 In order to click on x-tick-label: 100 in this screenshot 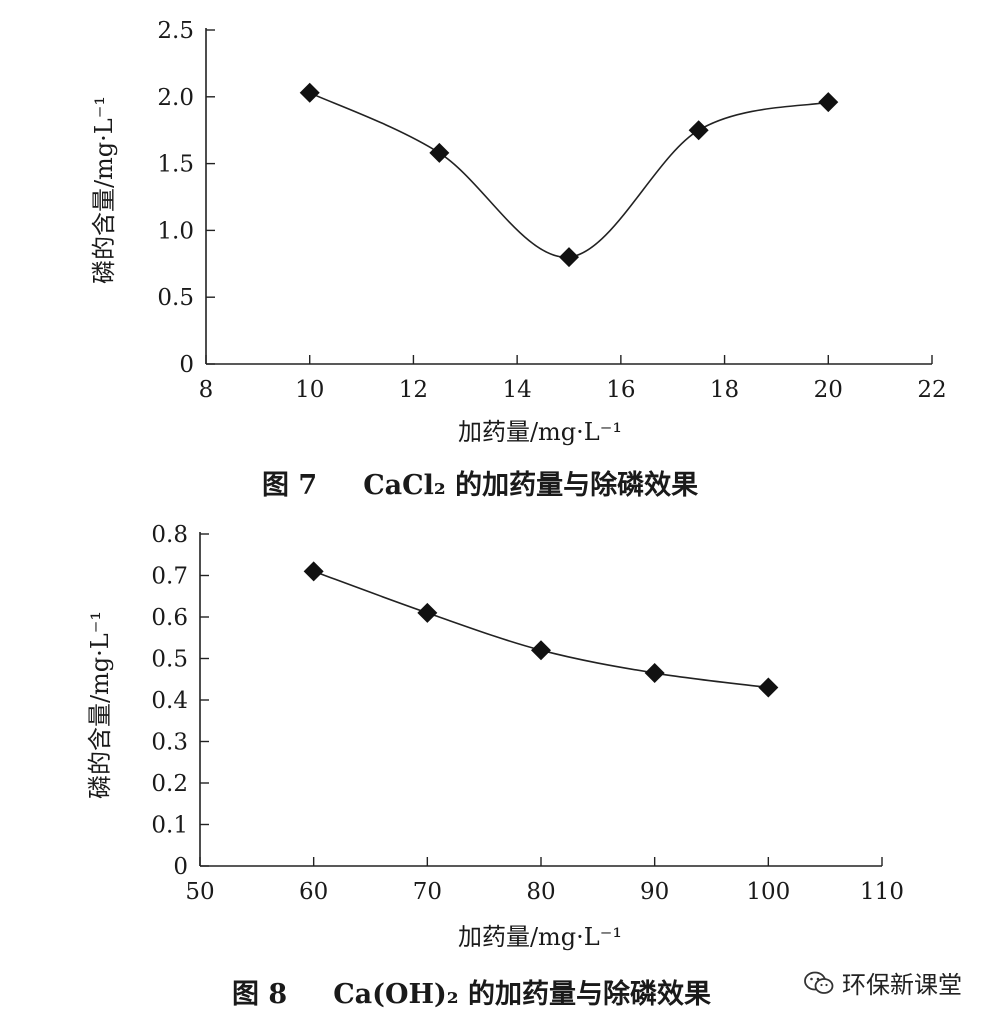, I will do `click(768, 892)`.